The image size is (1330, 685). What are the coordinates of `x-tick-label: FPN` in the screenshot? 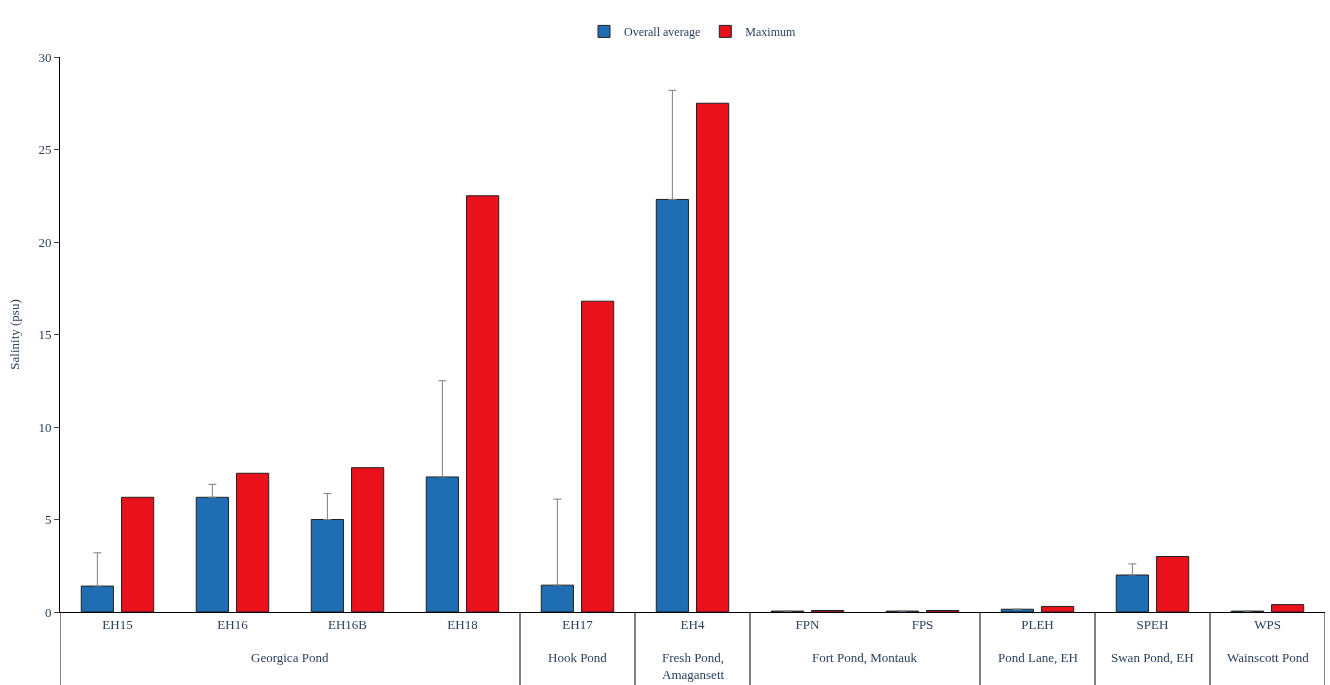 It's located at (808, 624).